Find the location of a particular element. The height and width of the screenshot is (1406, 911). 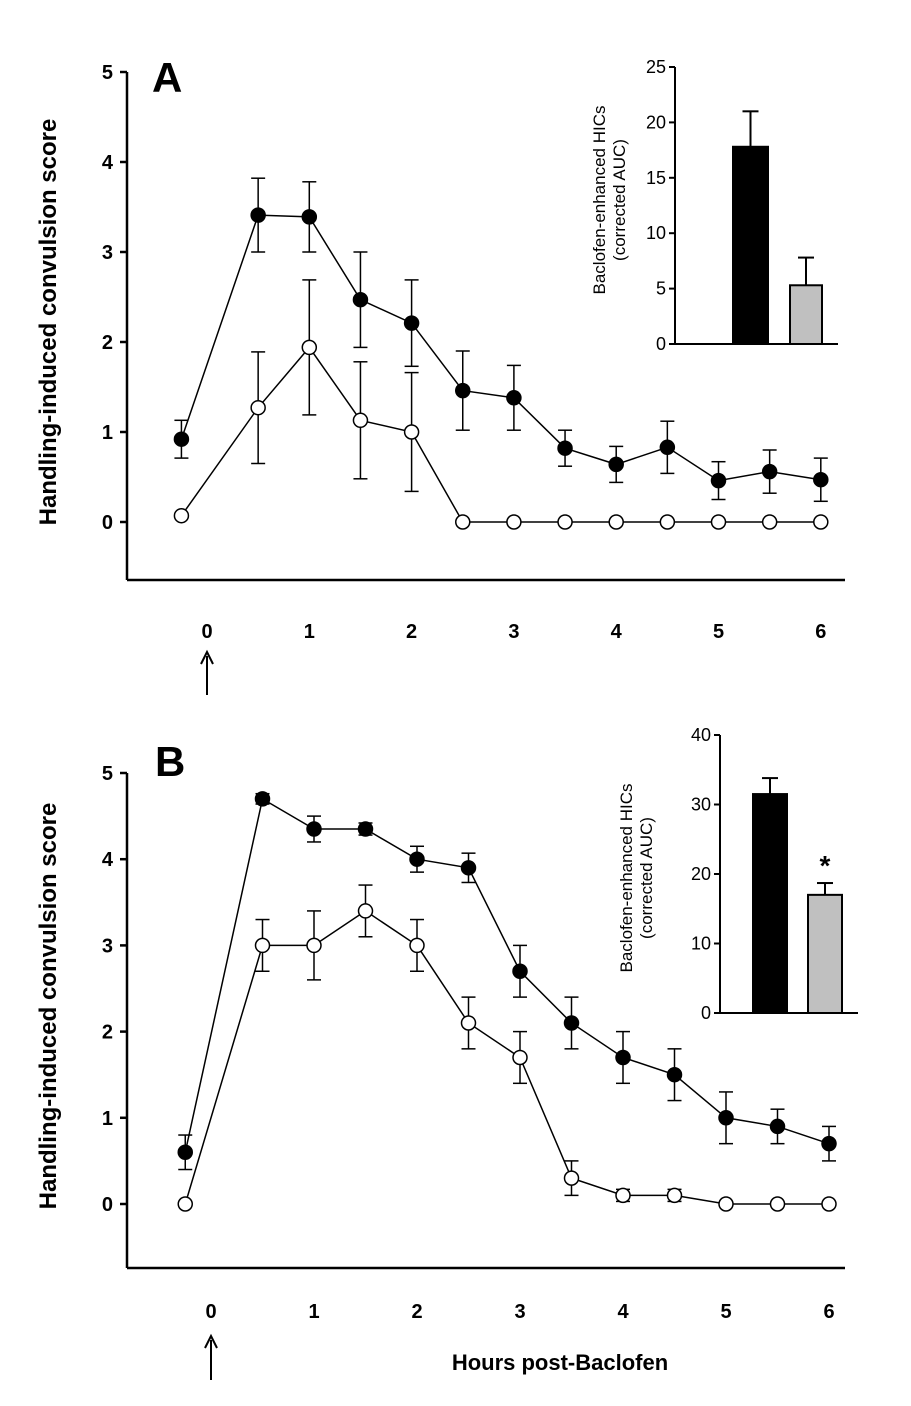

inset-y-tick-label-a: 0 is located at coordinates (661, 344).